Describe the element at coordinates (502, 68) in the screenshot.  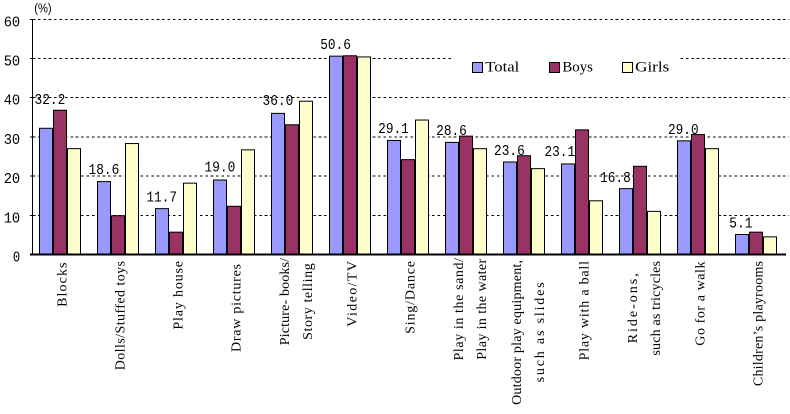
I see `svg-text: Total` at that location.